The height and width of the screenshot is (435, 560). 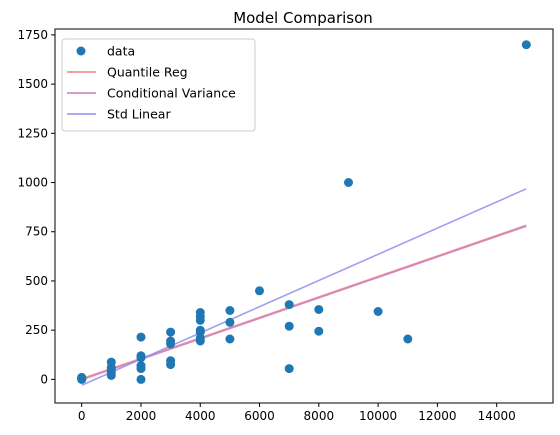 What do you see at coordinates (32, 84) in the screenshot?
I see `y-tick-label: 1500` at bounding box center [32, 84].